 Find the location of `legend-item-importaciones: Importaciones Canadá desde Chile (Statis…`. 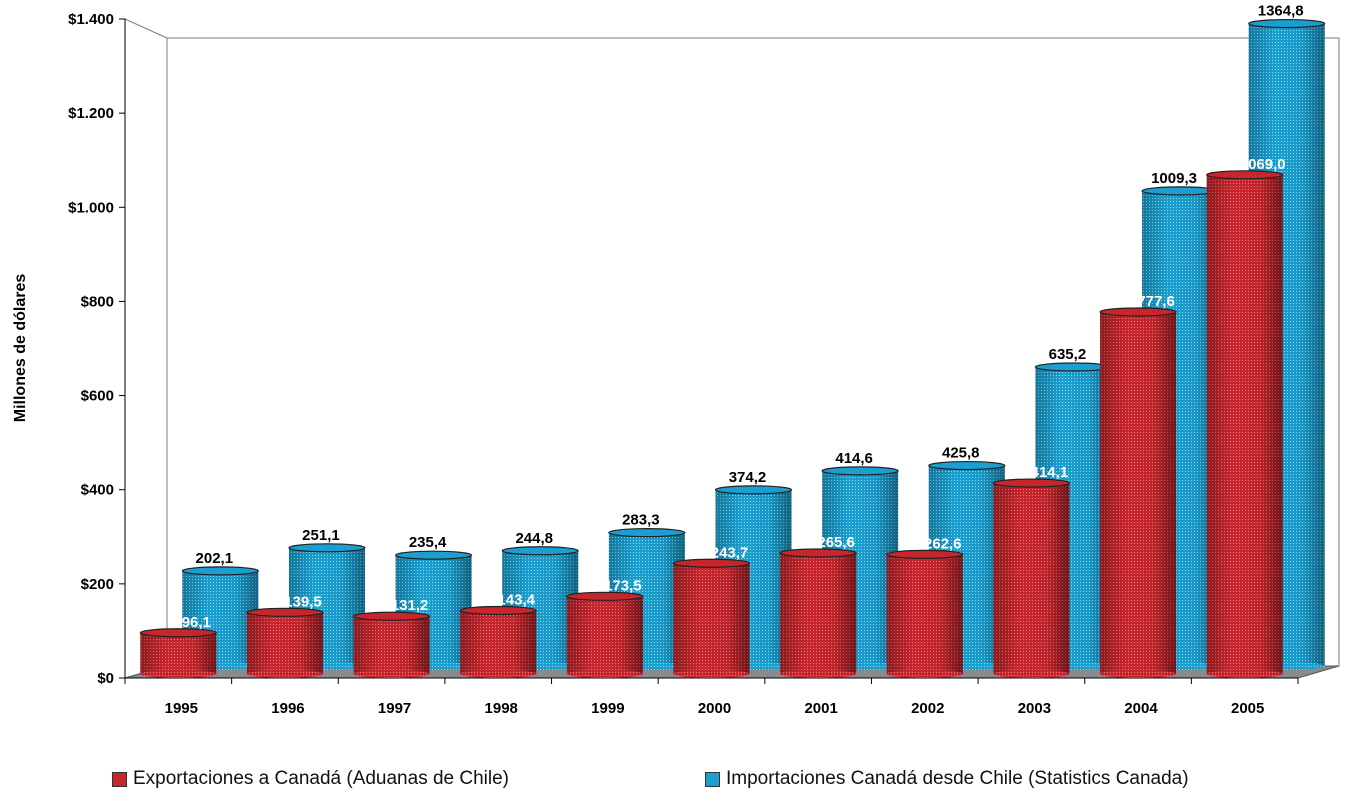

legend-item-importaciones: Importaciones Canadá desde Chile (Statis… is located at coordinates (947, 779).